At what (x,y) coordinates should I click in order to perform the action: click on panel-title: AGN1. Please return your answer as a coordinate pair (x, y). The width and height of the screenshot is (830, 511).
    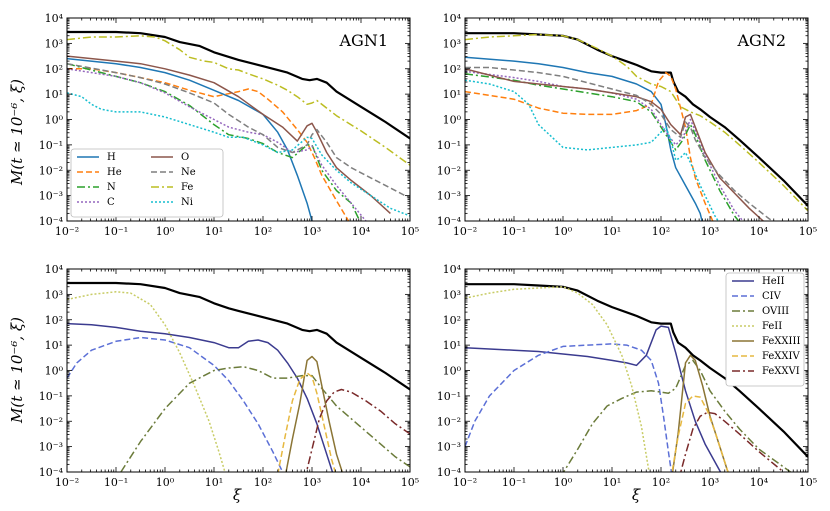
    Looking at the image, I should click on (363, 40).